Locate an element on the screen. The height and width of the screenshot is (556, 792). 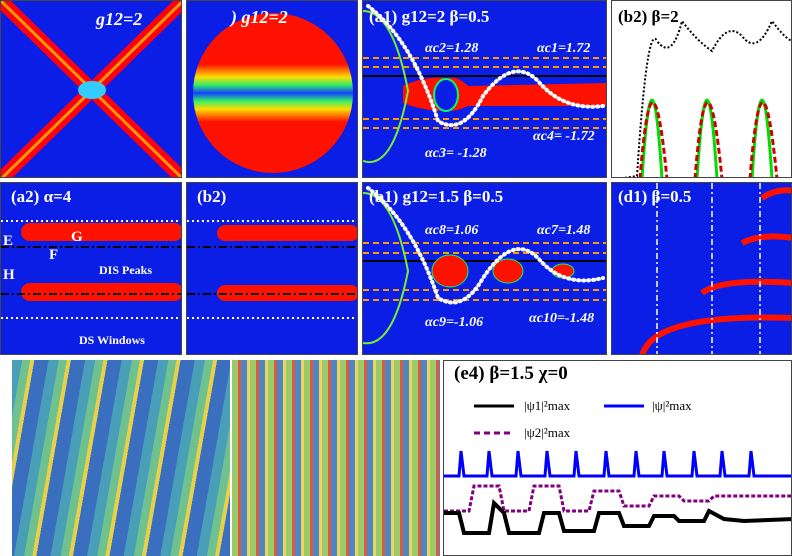
panel-g12-cross: g12=2 is located at coordinates (91, 89).